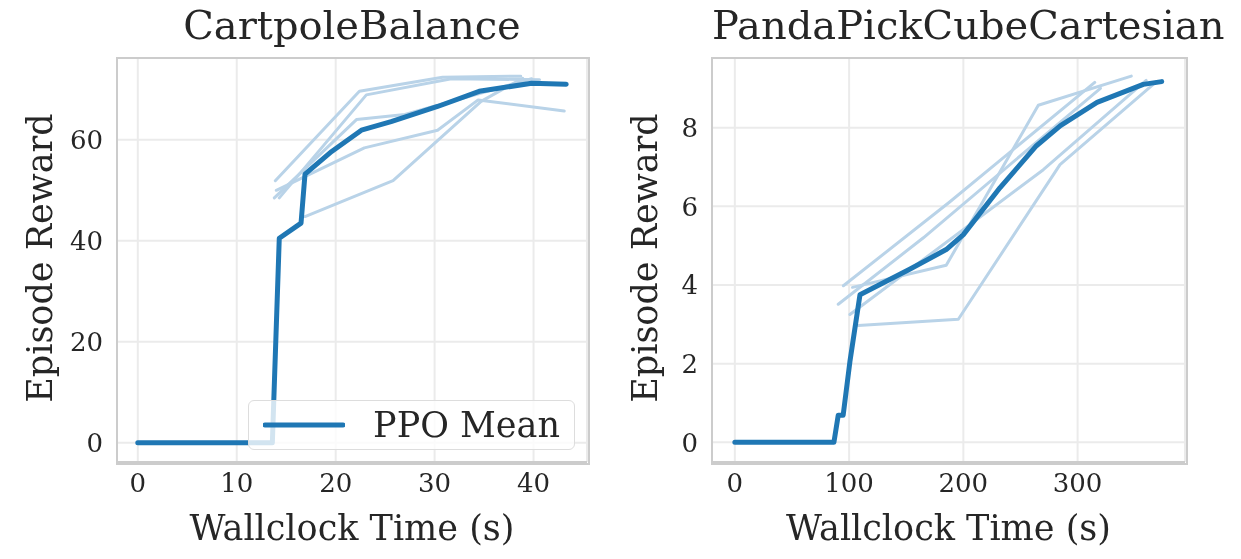 Image resolution: width=1241 pixels, height=559 pixels. Describe the element at coordinates (336, 483) in the screenshot. I see `x-tick-label: 20` at that location.